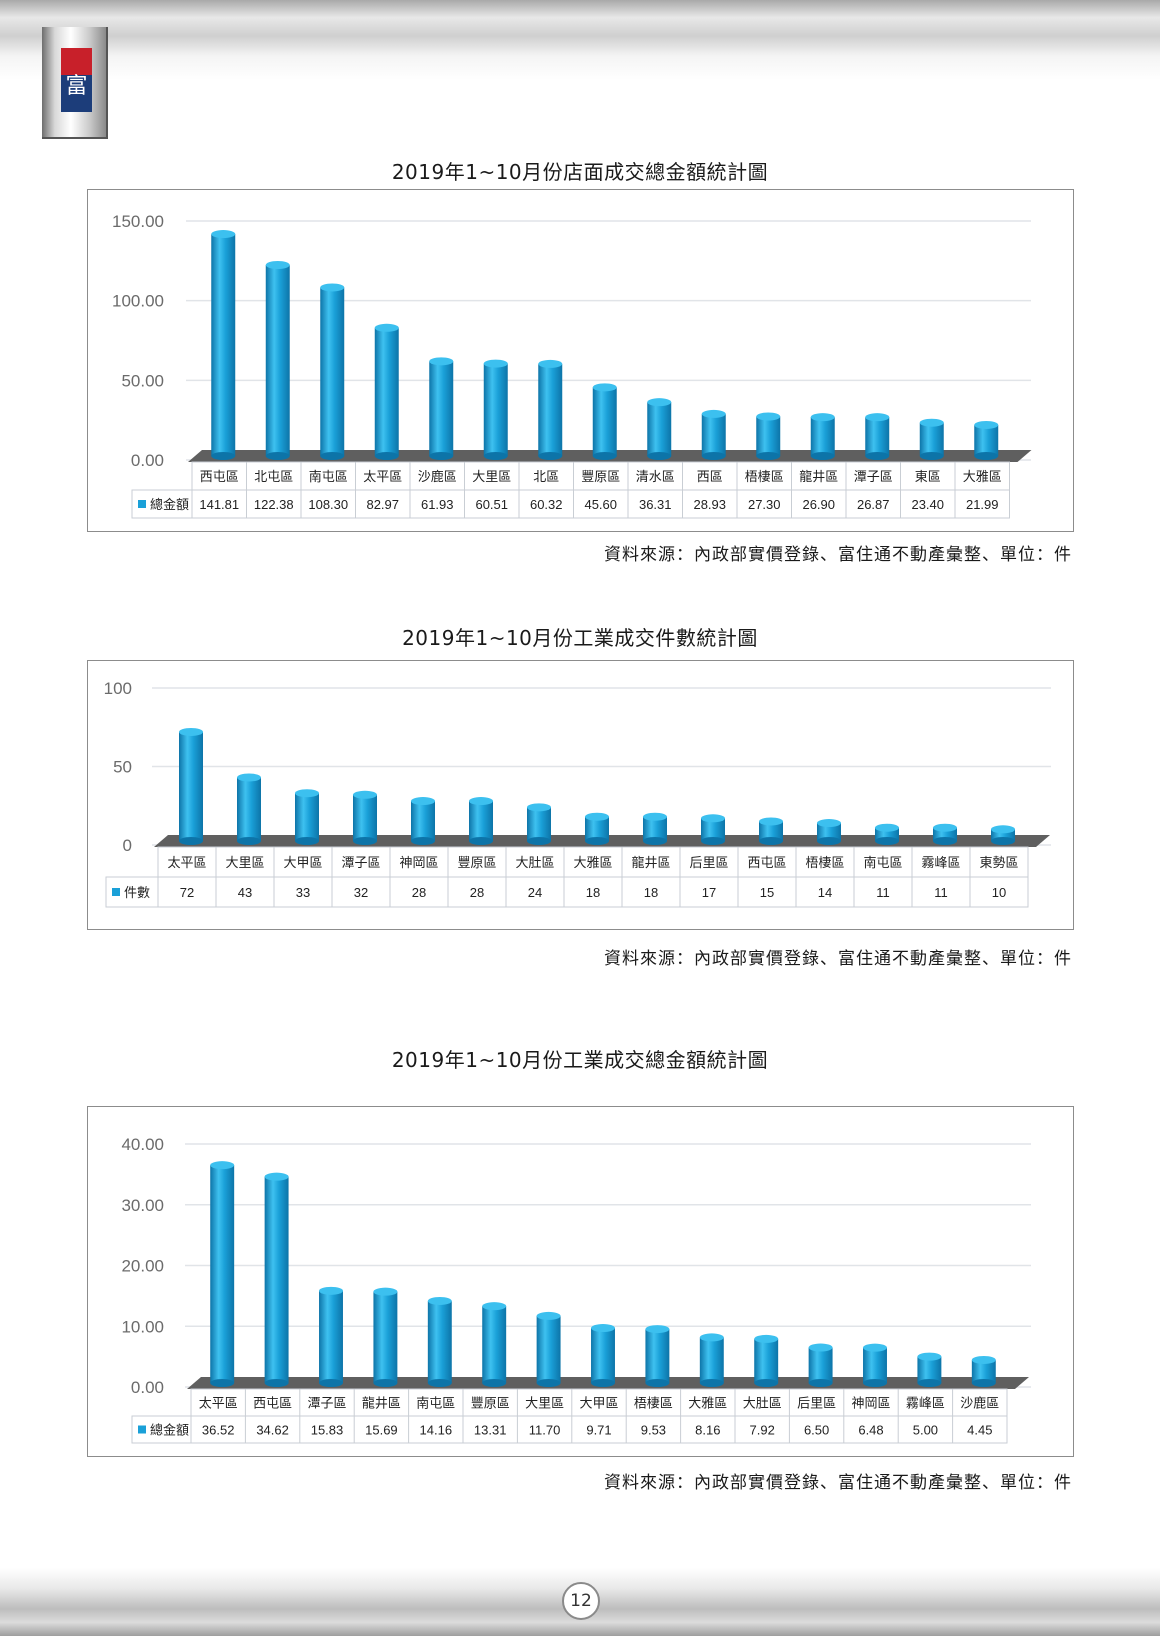 Image resolution: width=1160 pixels, height=1636 pixels. I want to click on category-label: 北屯區, so click(273, 477).